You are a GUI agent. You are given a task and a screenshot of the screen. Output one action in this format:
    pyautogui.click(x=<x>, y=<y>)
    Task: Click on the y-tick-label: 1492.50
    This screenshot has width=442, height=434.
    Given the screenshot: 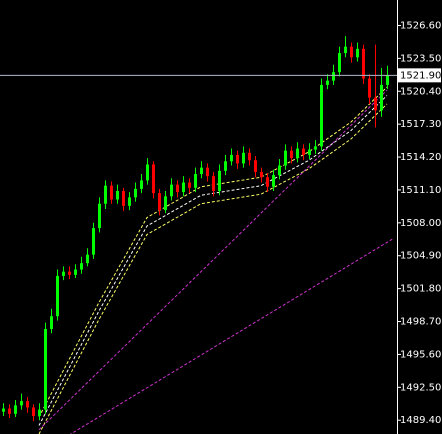 What is the action you would take?
    pyautogui.click(x=420, y=387)
    